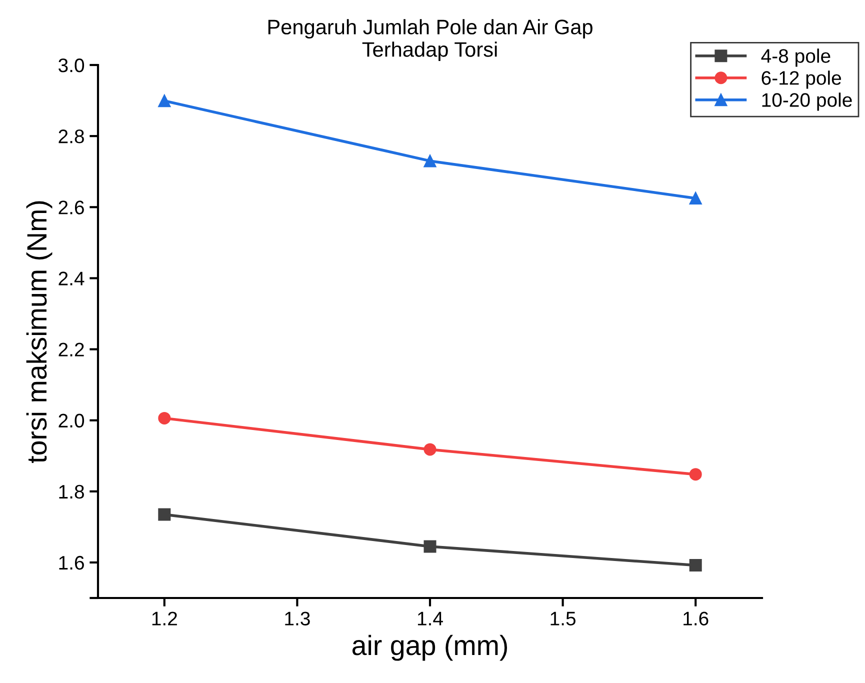 Image resolution: width=865 pixels, height=683 pixels. I want to click on y-tick-label: 1.6, so click(71, 563).